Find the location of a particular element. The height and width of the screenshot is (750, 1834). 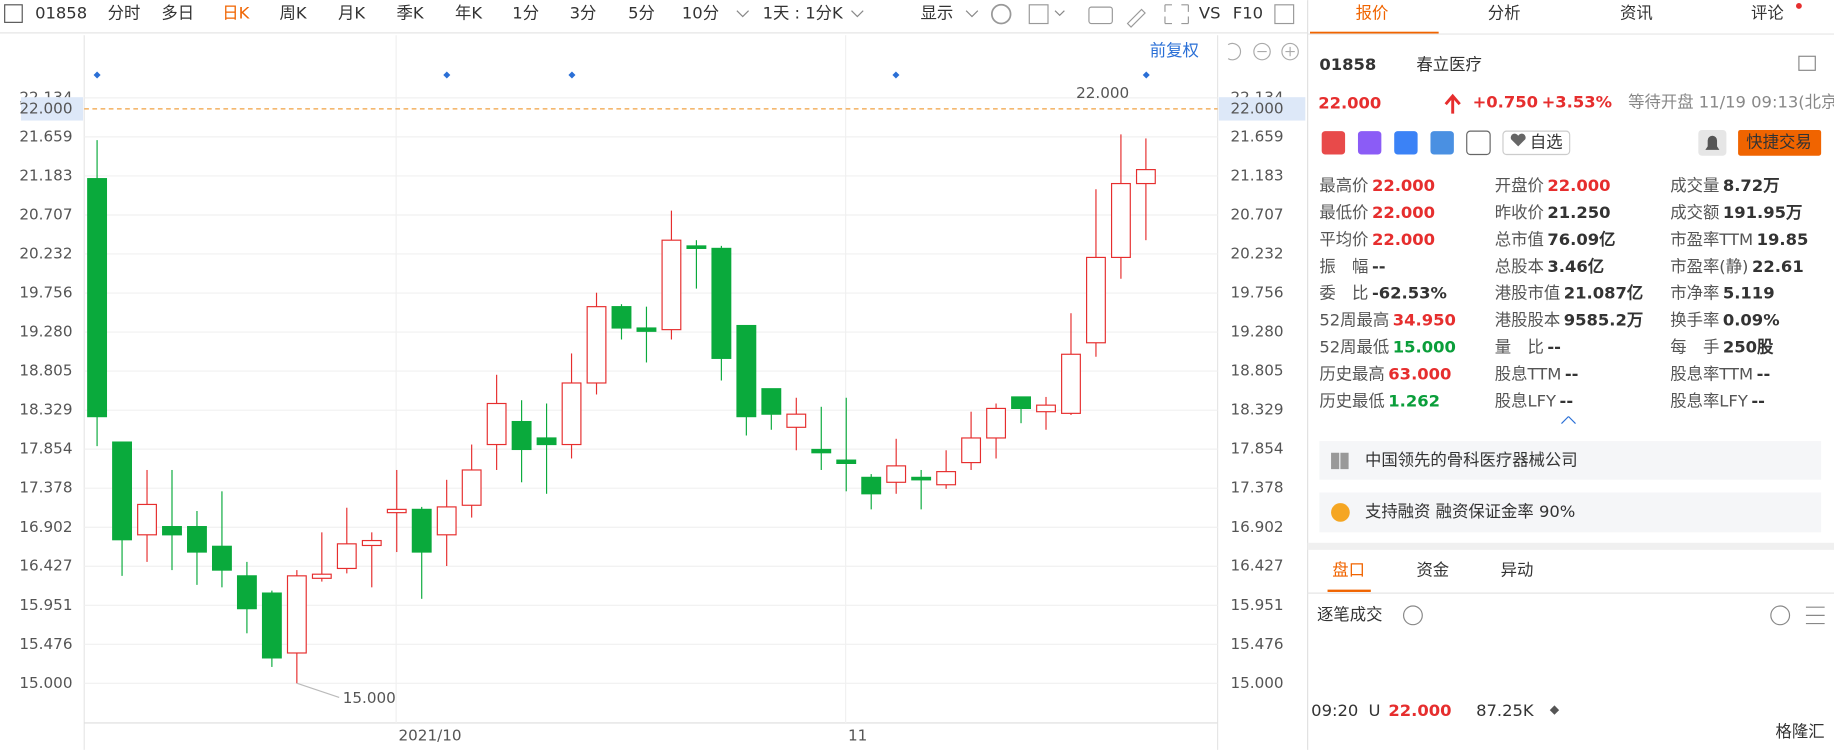

panel-tab: 报价 is located at coordinates (1372, 13).